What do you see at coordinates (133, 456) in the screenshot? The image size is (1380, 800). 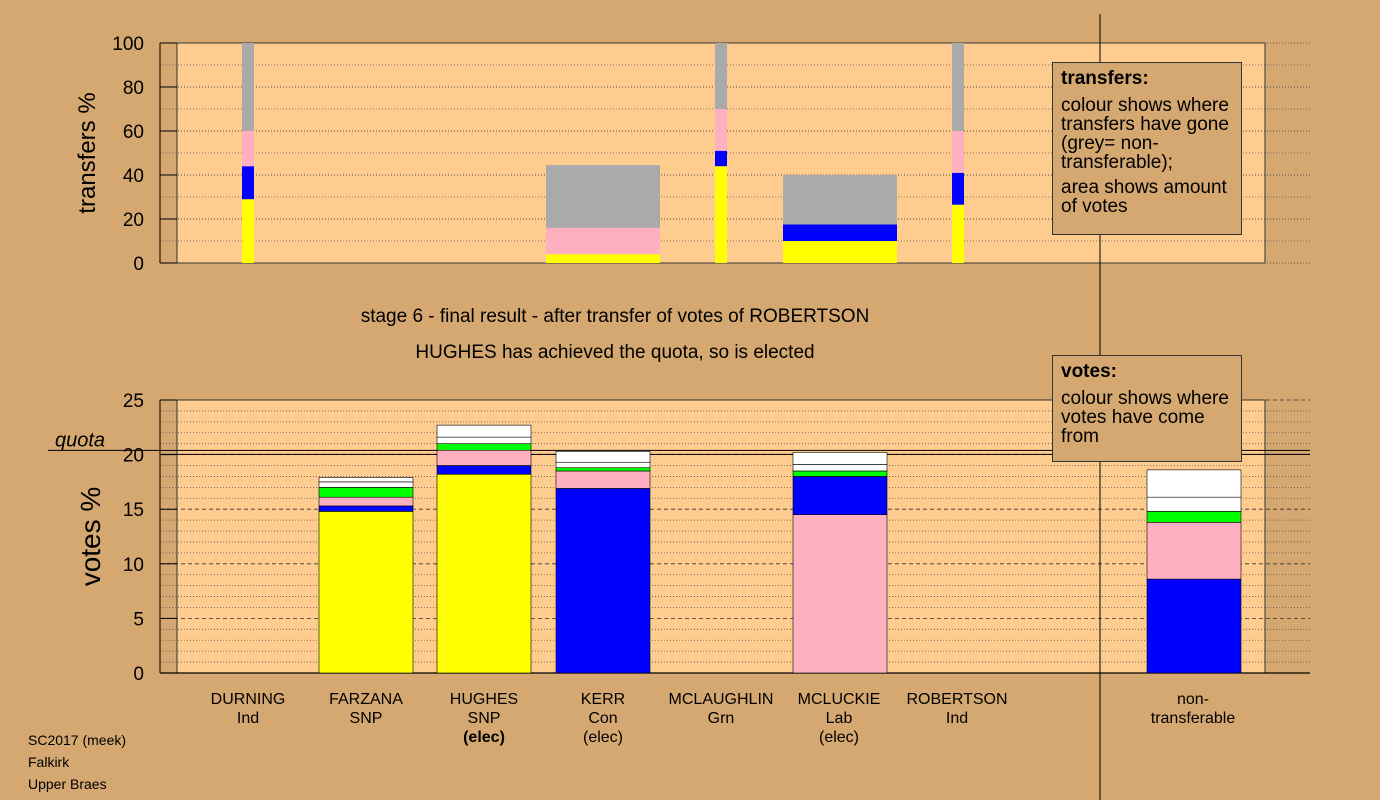 I see `votes-tick-label: 20` at bounding box center [133, 456].